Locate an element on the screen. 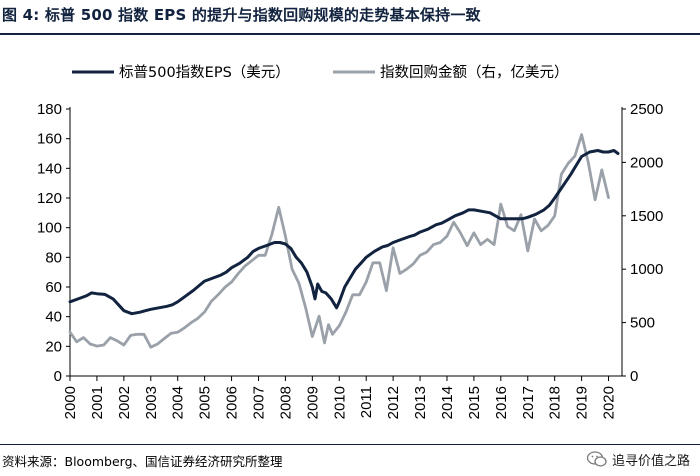 This screenshot has width=700, height=476. footer-rule is located at coordinates (350, 444).